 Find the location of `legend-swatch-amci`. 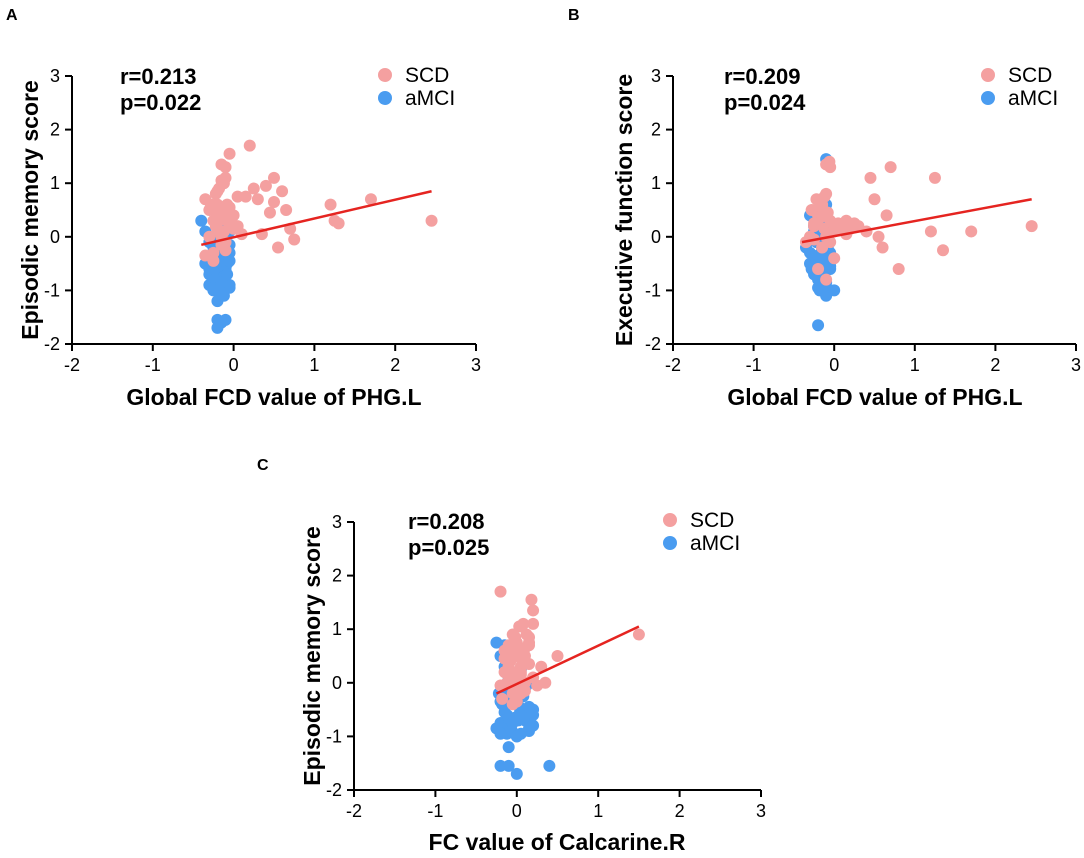

legend-swatch-amci is located at coordinates (385, 98).